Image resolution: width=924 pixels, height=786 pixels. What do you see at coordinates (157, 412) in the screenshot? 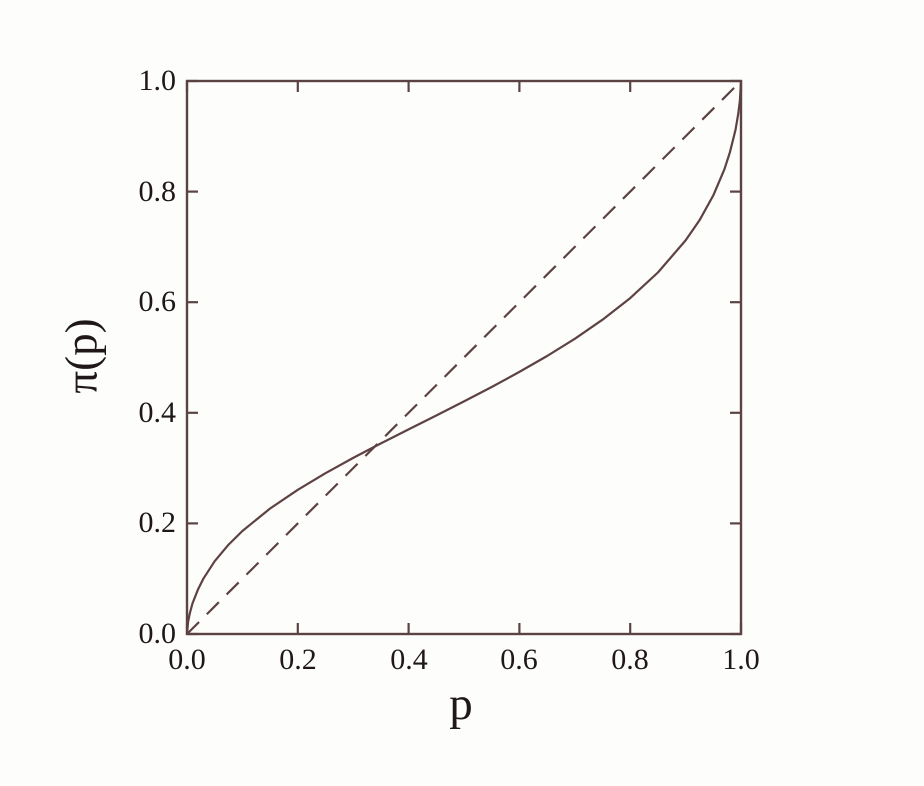
I see `y-tick-label: 0.4` at bounding box center [157, 412].